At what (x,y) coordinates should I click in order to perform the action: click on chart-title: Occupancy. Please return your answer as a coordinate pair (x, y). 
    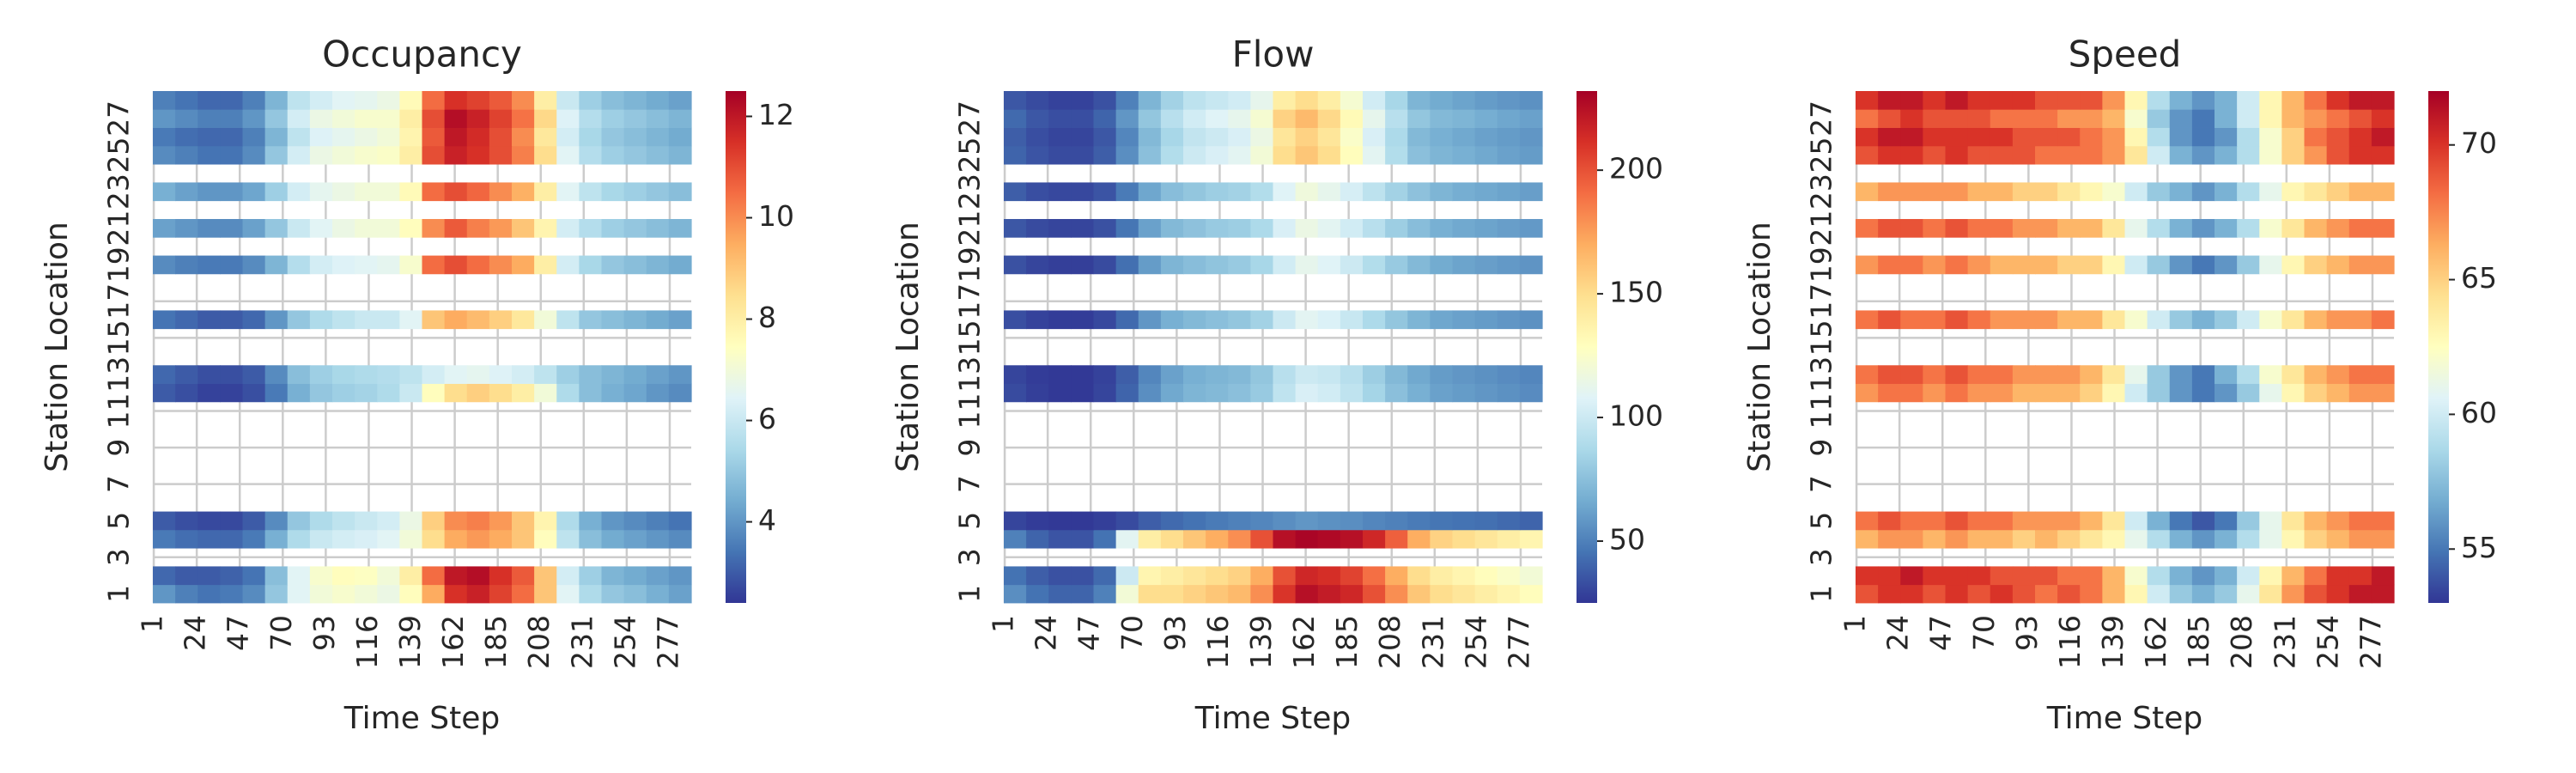
    Looking at the image, I should click on (422, 55).